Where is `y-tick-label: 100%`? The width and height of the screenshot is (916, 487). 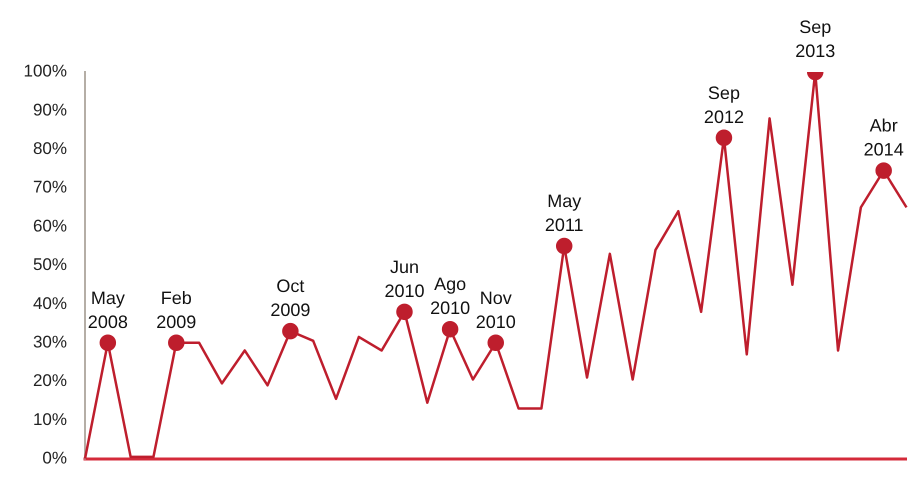
y-tick-label: 100% is located at coordinates (45, 71).